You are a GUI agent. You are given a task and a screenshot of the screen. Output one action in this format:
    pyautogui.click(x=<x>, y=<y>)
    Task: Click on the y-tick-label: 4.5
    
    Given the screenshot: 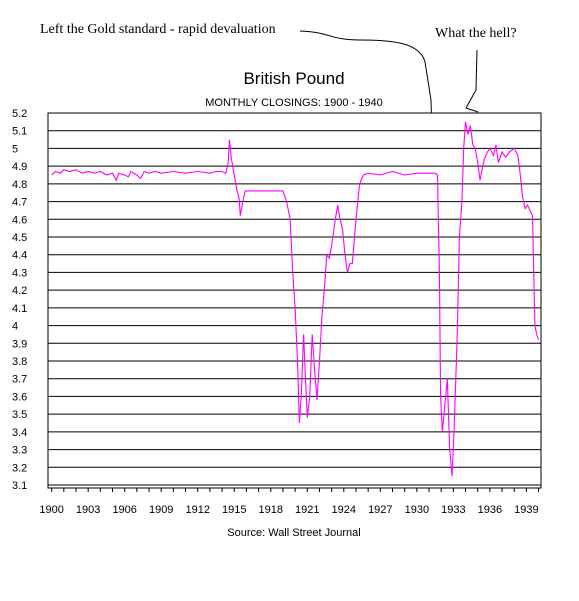 What is the action you would take?
    pyautogui.click(x=19, y=238)
    